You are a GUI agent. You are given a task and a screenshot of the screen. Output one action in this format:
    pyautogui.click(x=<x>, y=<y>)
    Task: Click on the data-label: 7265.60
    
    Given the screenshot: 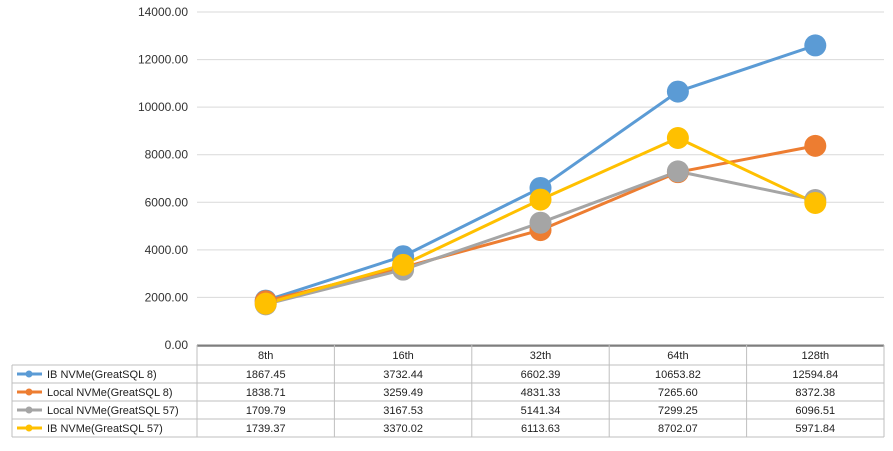 What is the action you would take?
    pyautogui.click(x=678, y=393)
    